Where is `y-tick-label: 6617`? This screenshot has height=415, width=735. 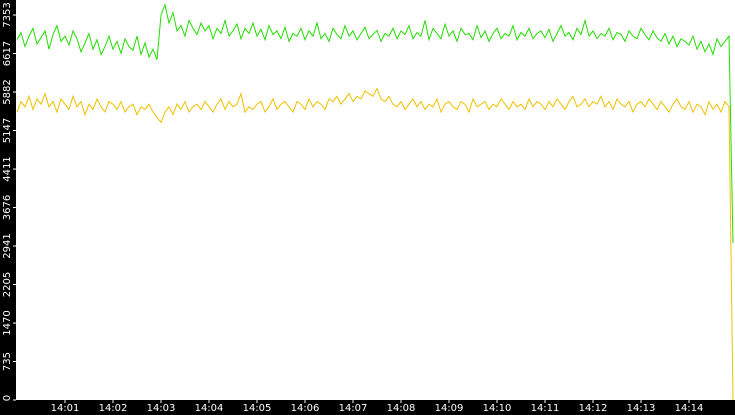
y-tick-label: 6617 is located at coordinates (7, 53).